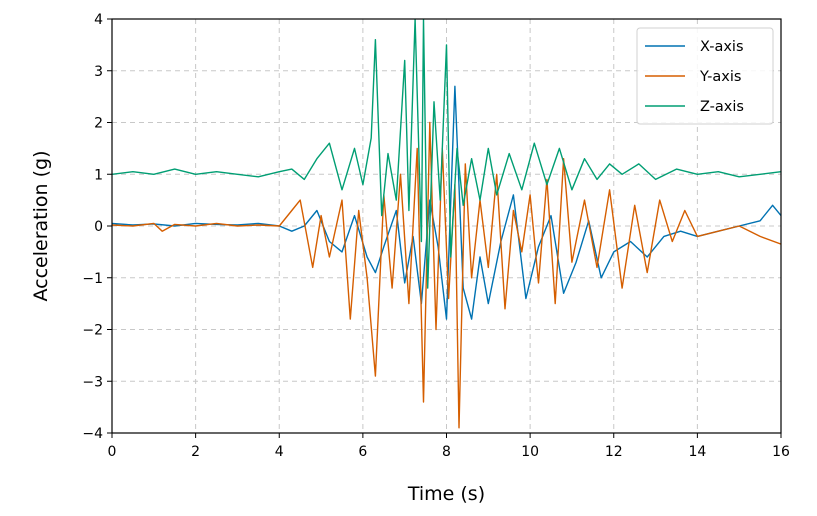 The image size is (817, 516). What do you see at coordinates (112, 452) in the screenshot?
I see `x-tick-label: 0` at bounding box center [112, 452].